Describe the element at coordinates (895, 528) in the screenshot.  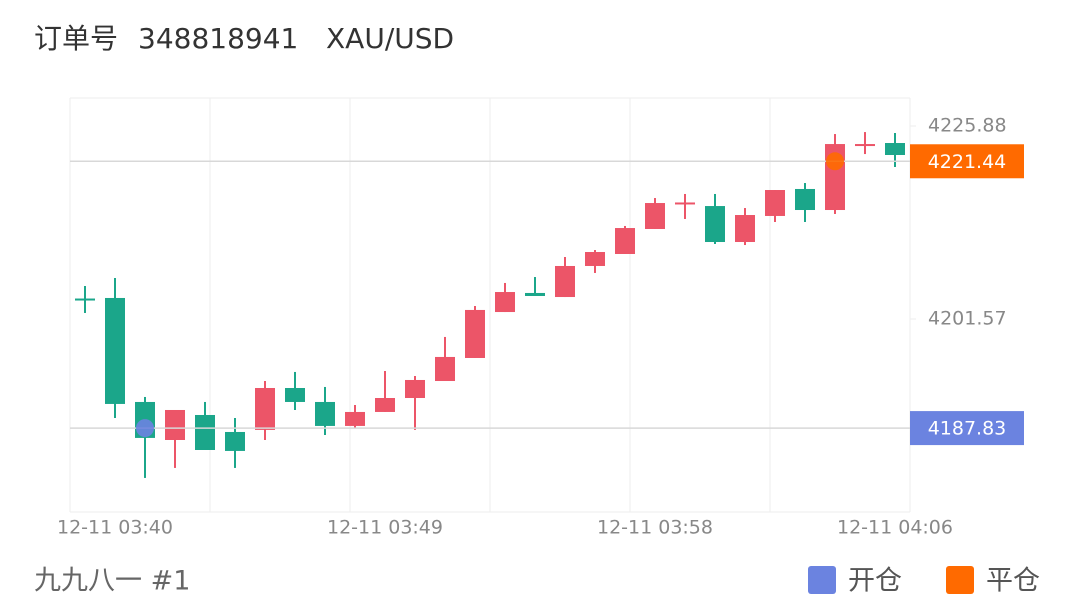
I see `x-tick-label: 12-11 04:06` at that location.